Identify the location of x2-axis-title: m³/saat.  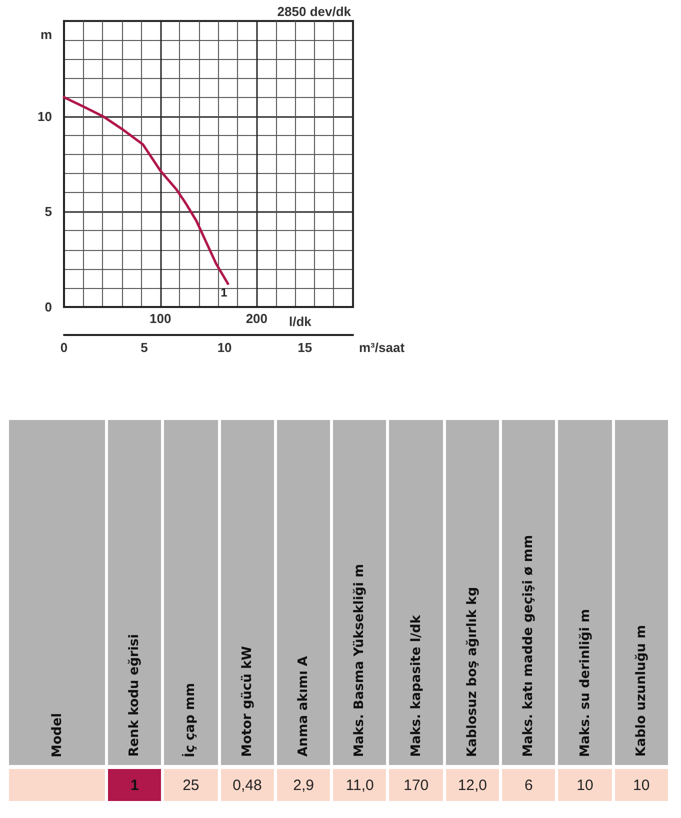
(382, 347).